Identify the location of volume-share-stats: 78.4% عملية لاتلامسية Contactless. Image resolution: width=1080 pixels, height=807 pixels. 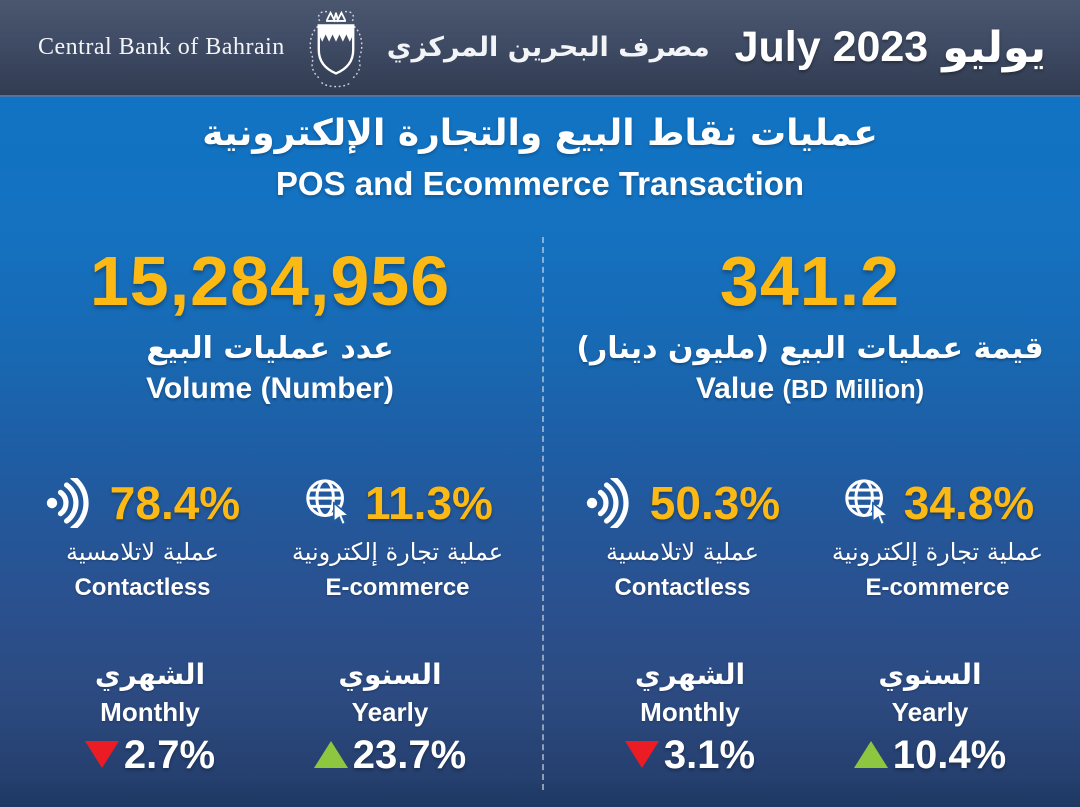
(270, 540).